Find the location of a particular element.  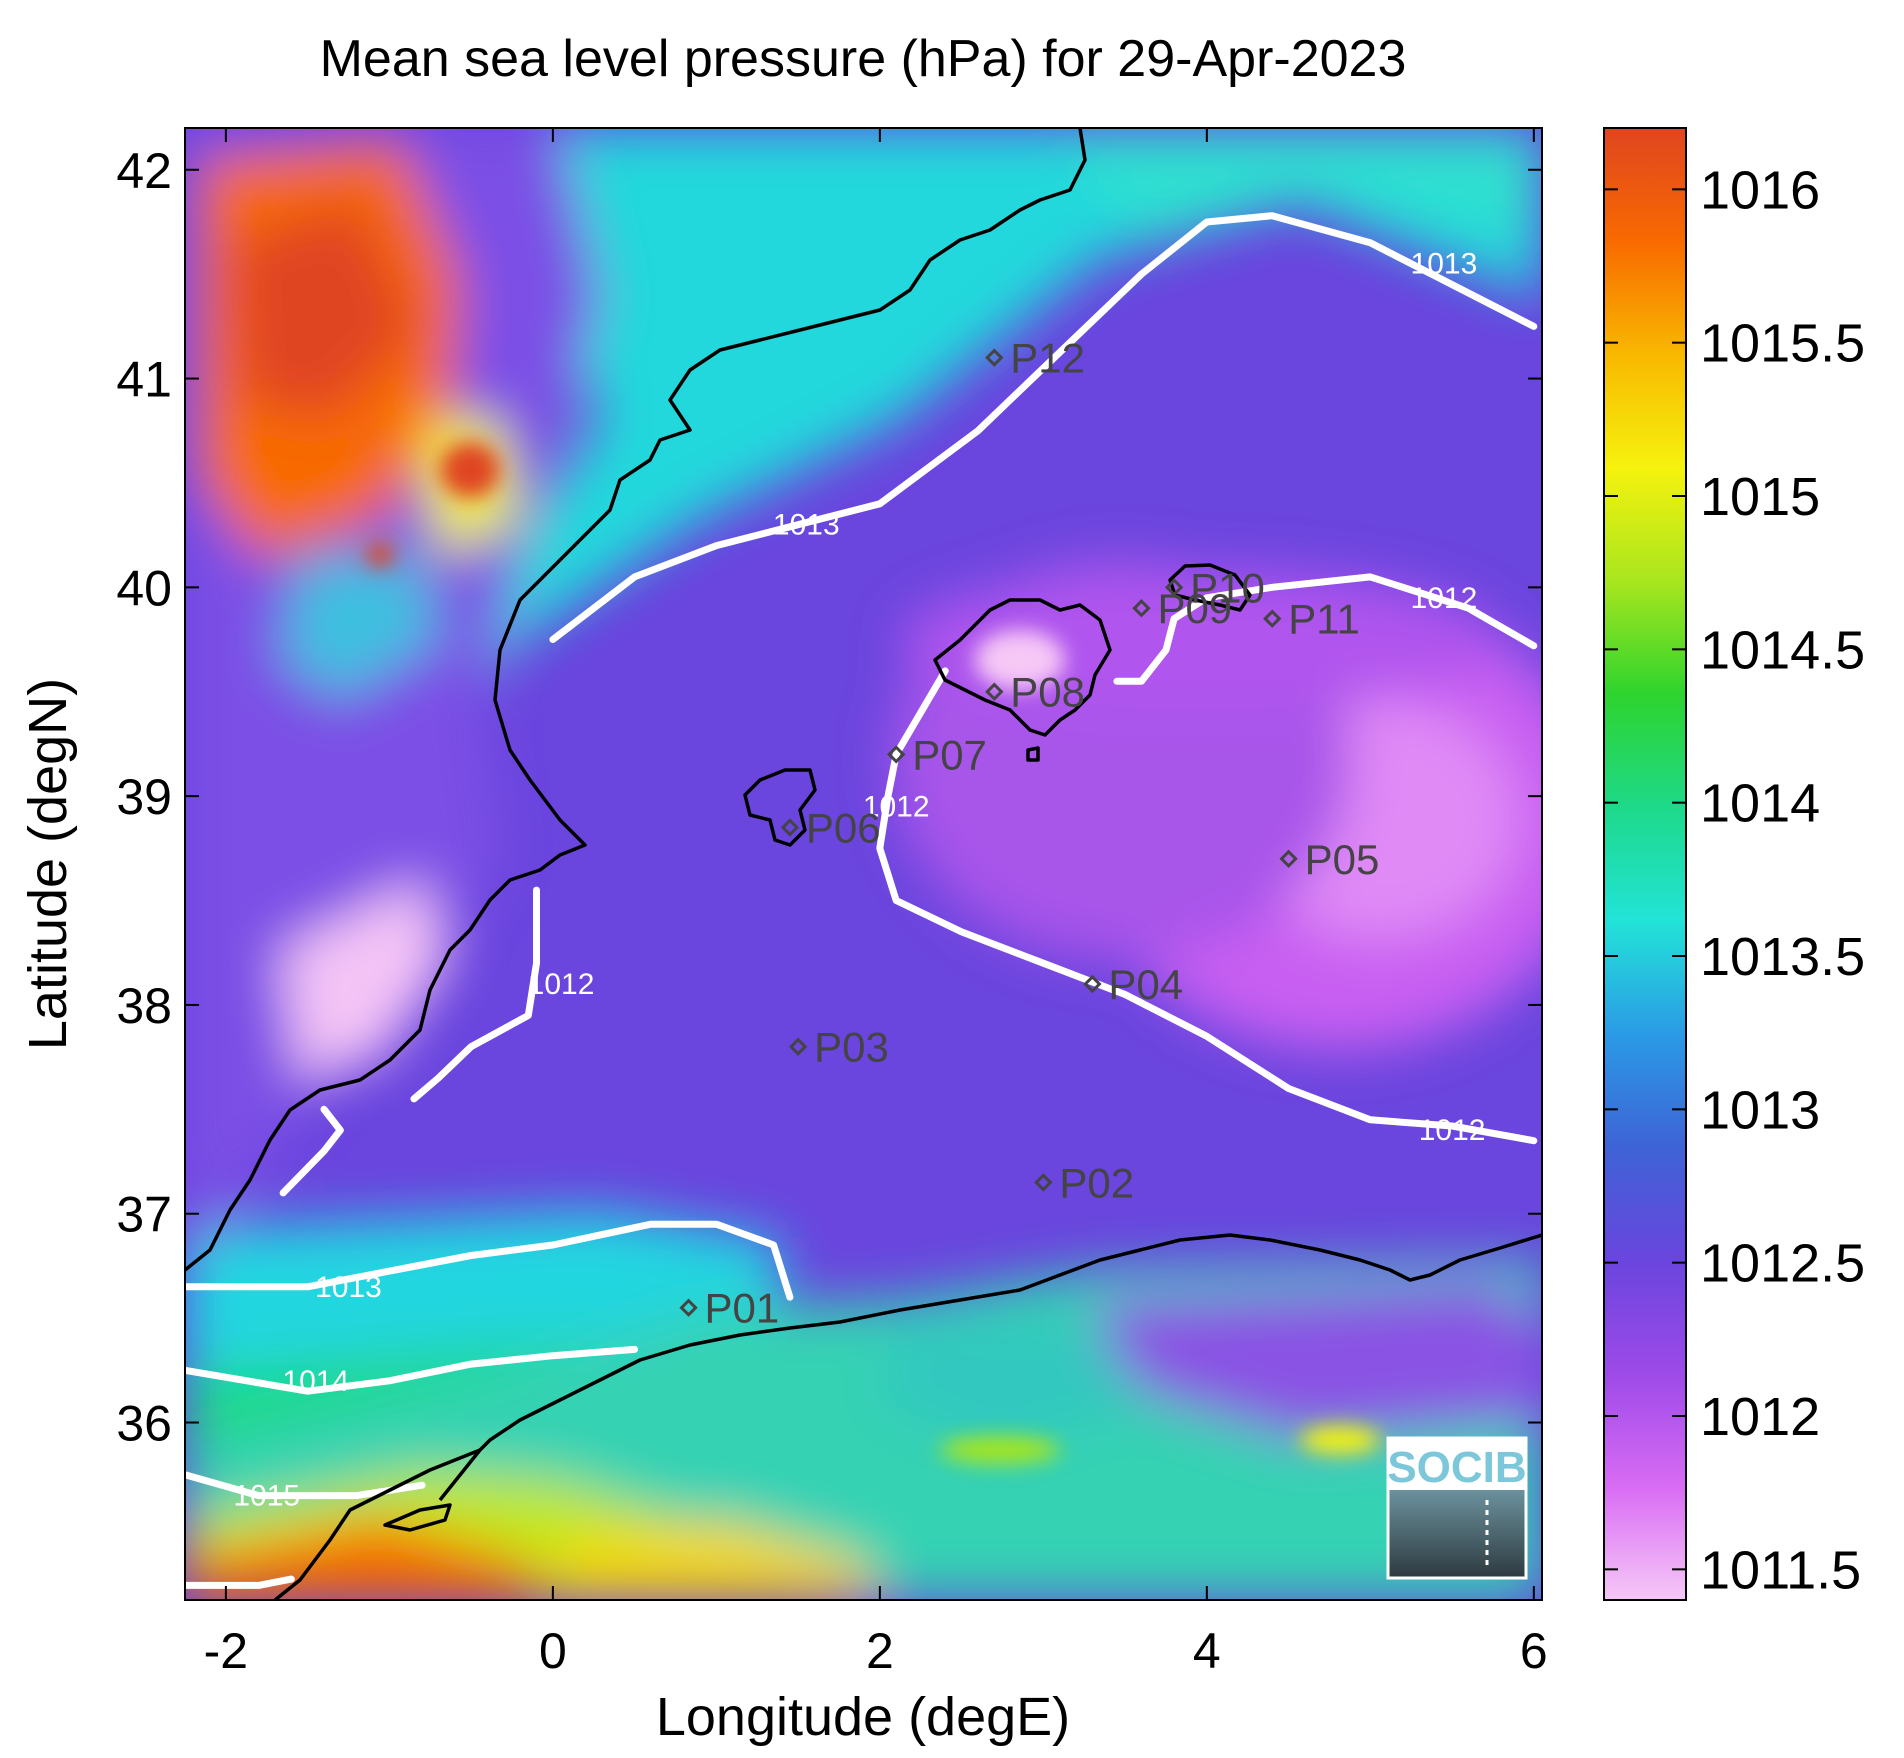

coastline-cabrera is located at coordinates (1033, 754).